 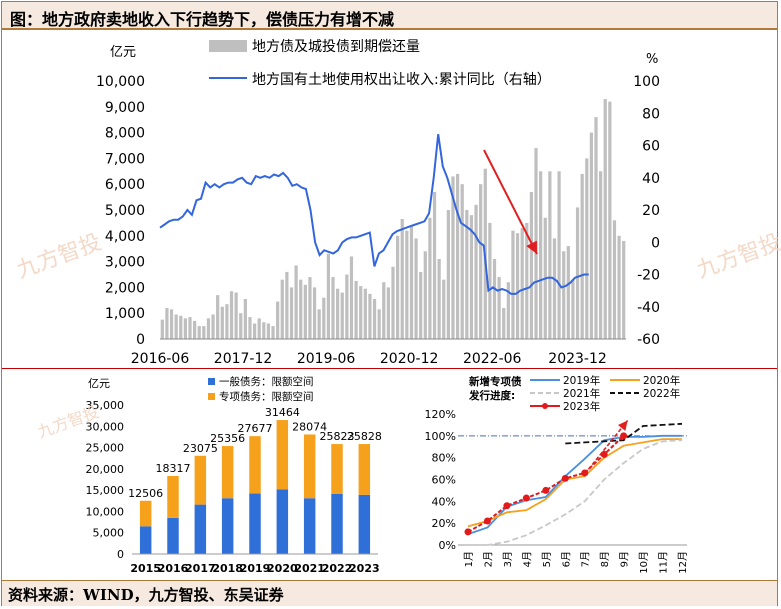 I want to click on x-tick-label: 2016, so click(x=173, y=568).